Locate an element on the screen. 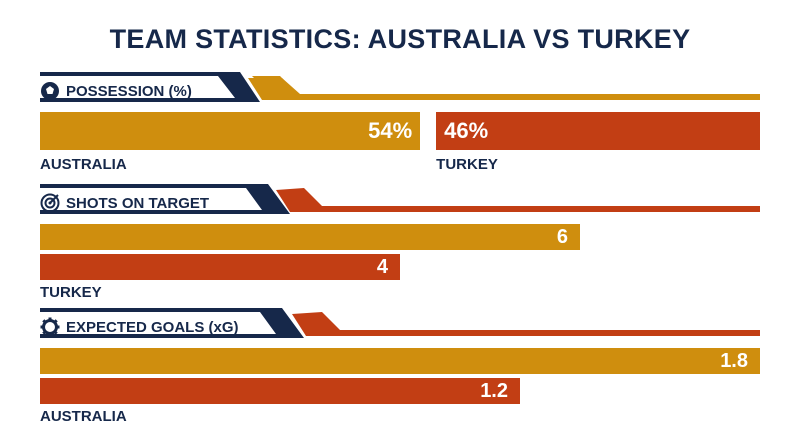  section-title: EXPECTED GOALS (xG) is located at coordinates (152, 327).